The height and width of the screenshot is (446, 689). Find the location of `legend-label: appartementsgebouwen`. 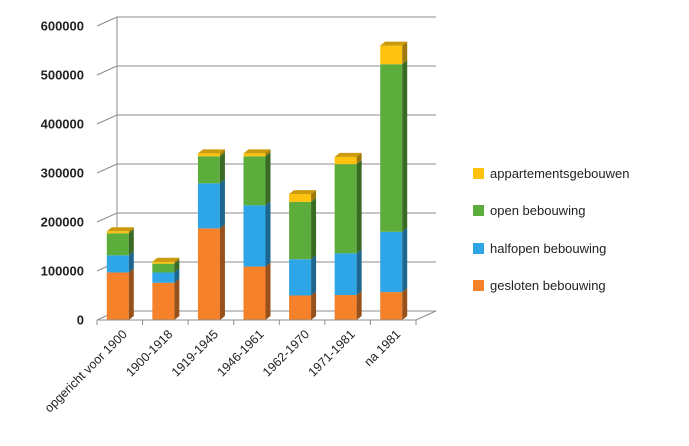

legend-label: appartementsgebouwen is located at coordinates (560, 173).